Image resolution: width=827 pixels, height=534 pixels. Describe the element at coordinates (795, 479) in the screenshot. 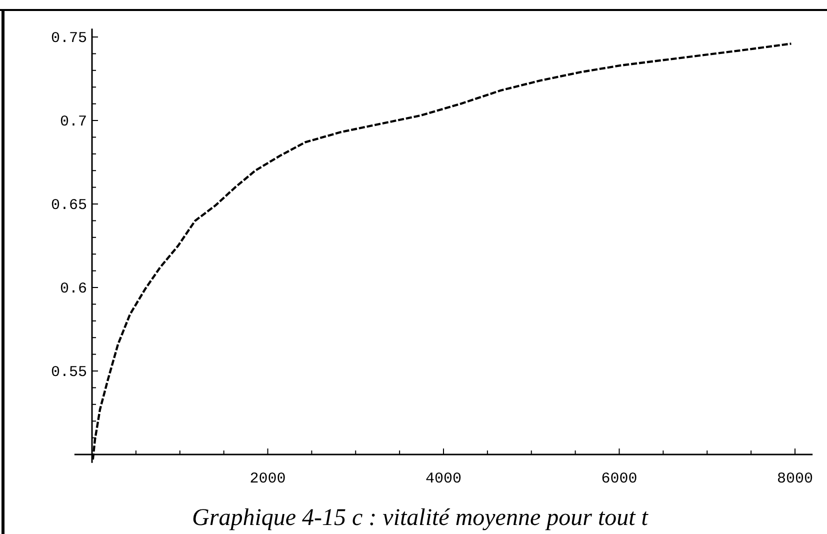

I see `x-tick-label: 8000` at that location.